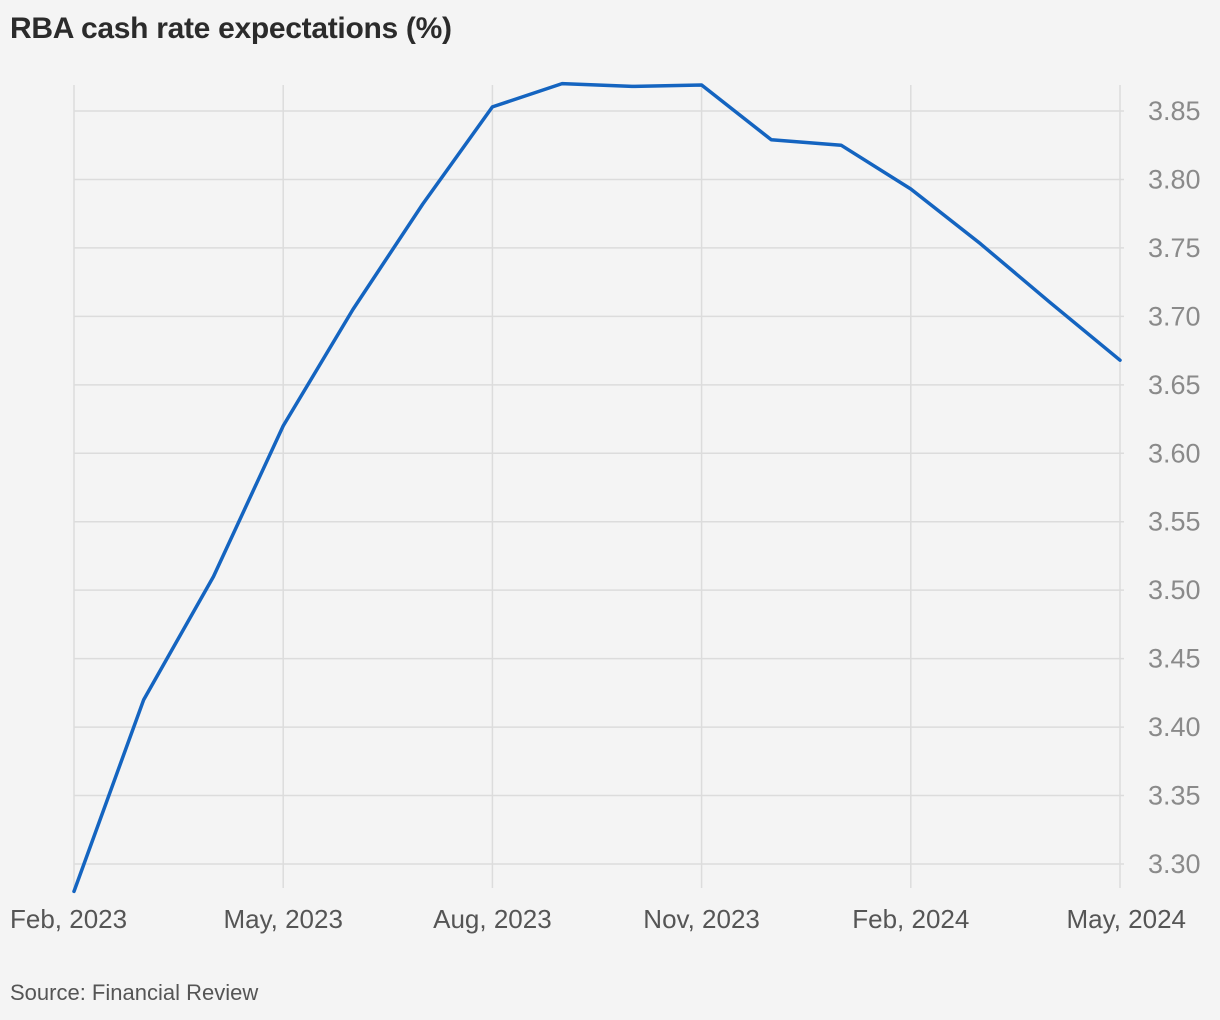  I want to click on x-tick-label: May, 2024, so click(1126, 919).